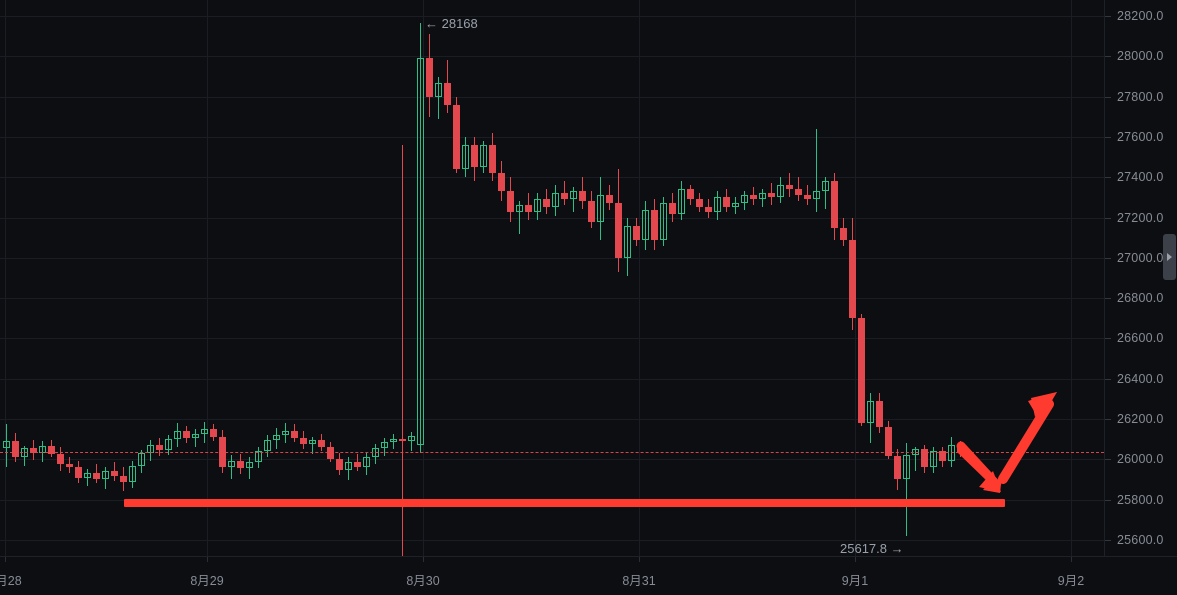 This screenshot has width=1177, height=595. What do you see at coordinates (588, 575) in the screenshot?
I see `date-axis: 8月28 8月29 8月30 8月31 9月1 9月2` at bounding box center [588, 575].